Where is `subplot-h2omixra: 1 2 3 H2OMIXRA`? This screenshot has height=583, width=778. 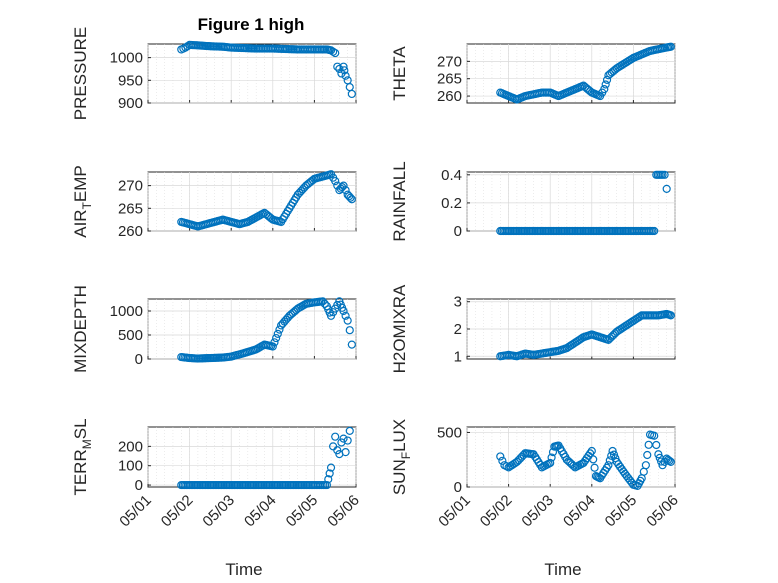 subplot-h2omixra: 1 2 3 H2OMIXRA is located at coordinates (533, 328).